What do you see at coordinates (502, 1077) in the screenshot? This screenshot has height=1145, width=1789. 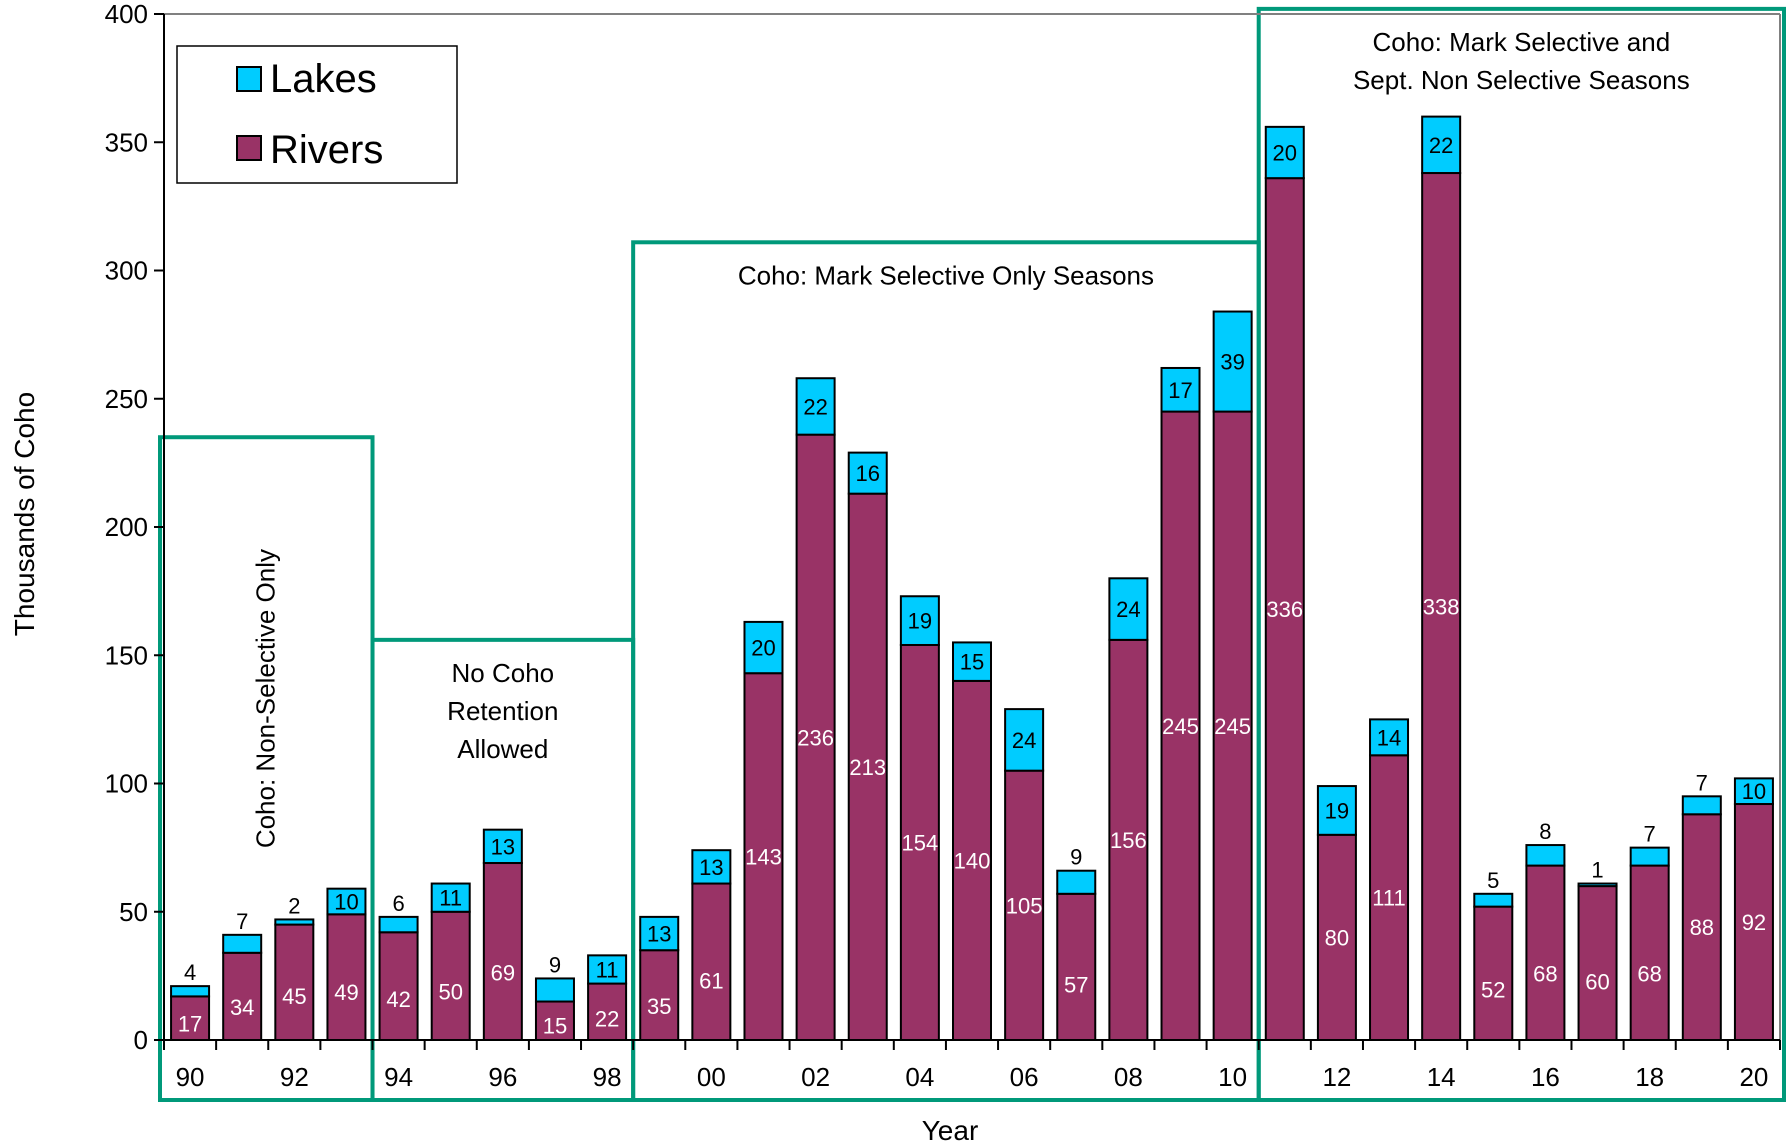 I see `x-tick-label: 96` at bounding box center [502, 1077].